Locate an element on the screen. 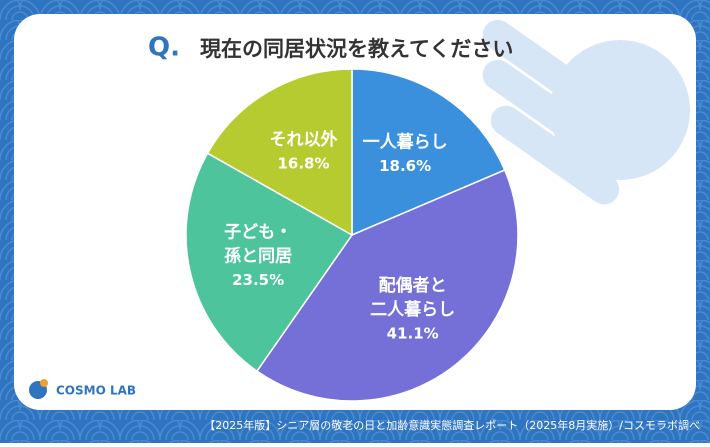  value-label: 18.6% is located at coordinates (405, 166).